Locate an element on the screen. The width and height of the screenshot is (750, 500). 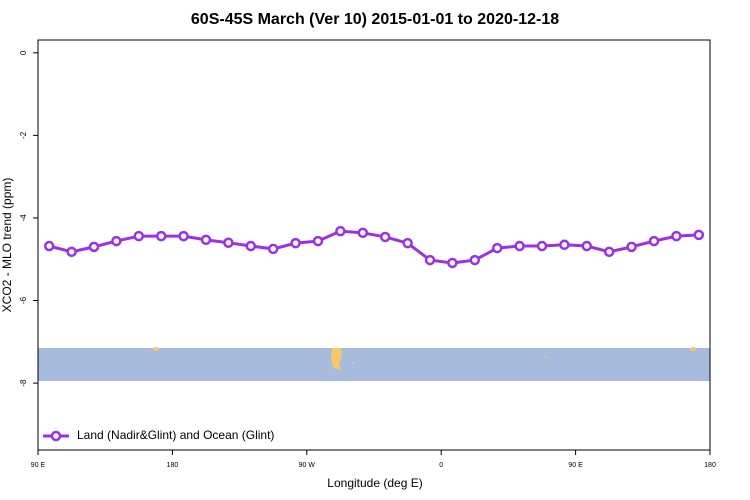
y-tick-label: -2 is located at coordinates (23, 135).